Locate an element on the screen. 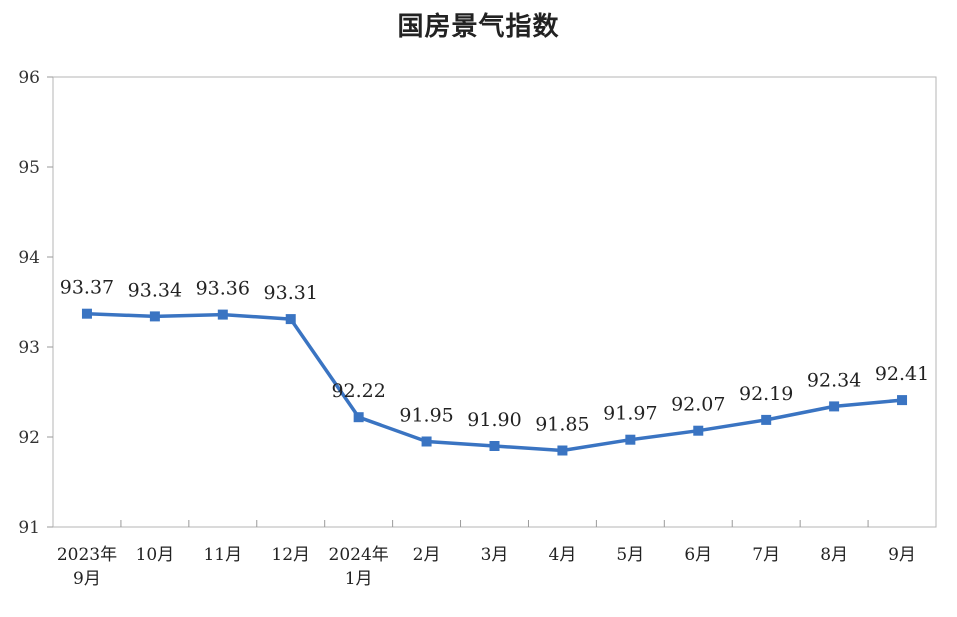 The image size is (957, 617). data-label: 93.31 is located at coordinates (291, 293).